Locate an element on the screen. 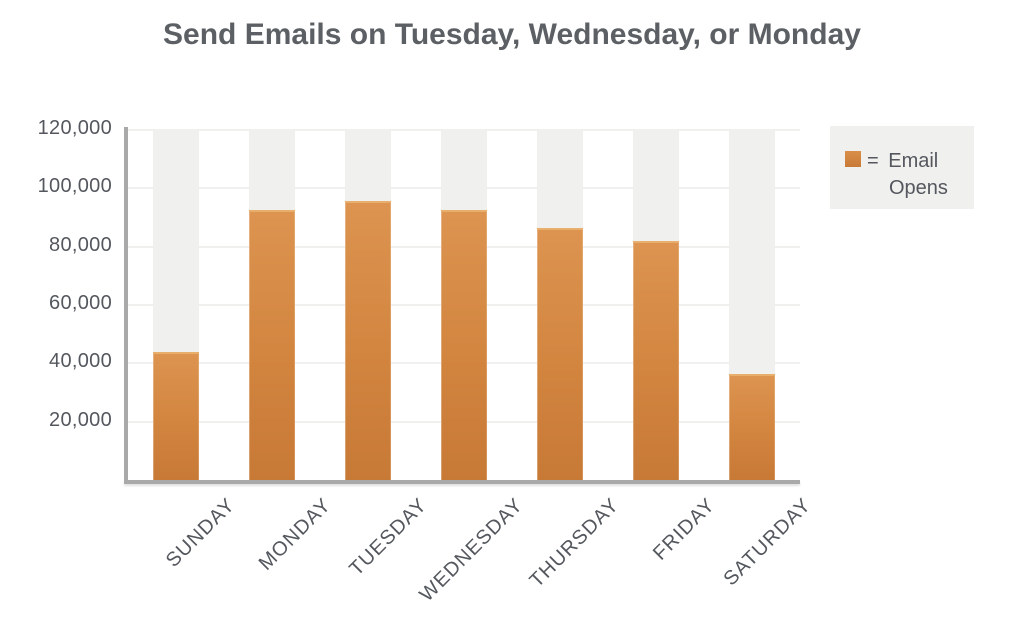 This screenshot has width=1024, height=625. legend-swatch is located at coordinates (853, 159).